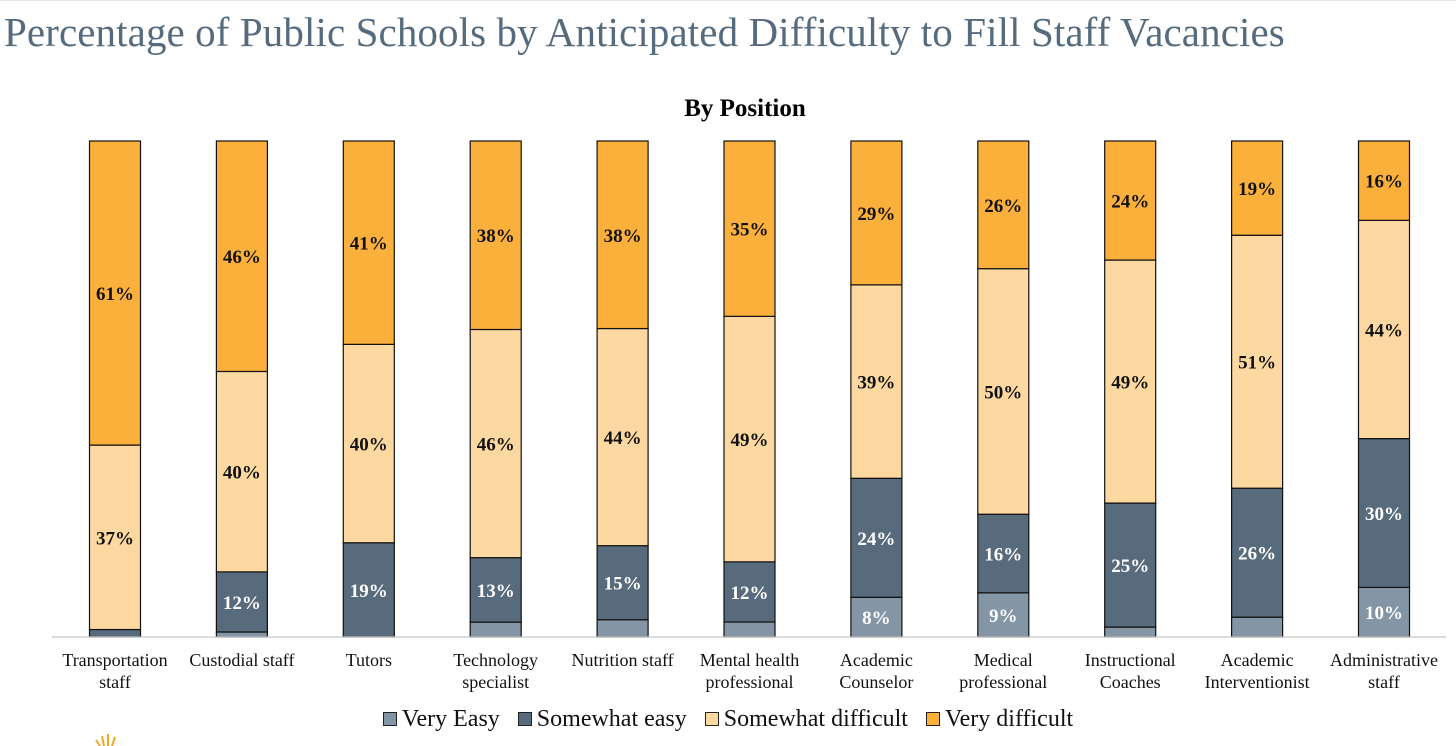 This screenshot has height=746, width=1456. What do you see at coordinates (105, 740) in the screenshot?
I see `sunburst-logo-icon` at bounding box center [105, 740].